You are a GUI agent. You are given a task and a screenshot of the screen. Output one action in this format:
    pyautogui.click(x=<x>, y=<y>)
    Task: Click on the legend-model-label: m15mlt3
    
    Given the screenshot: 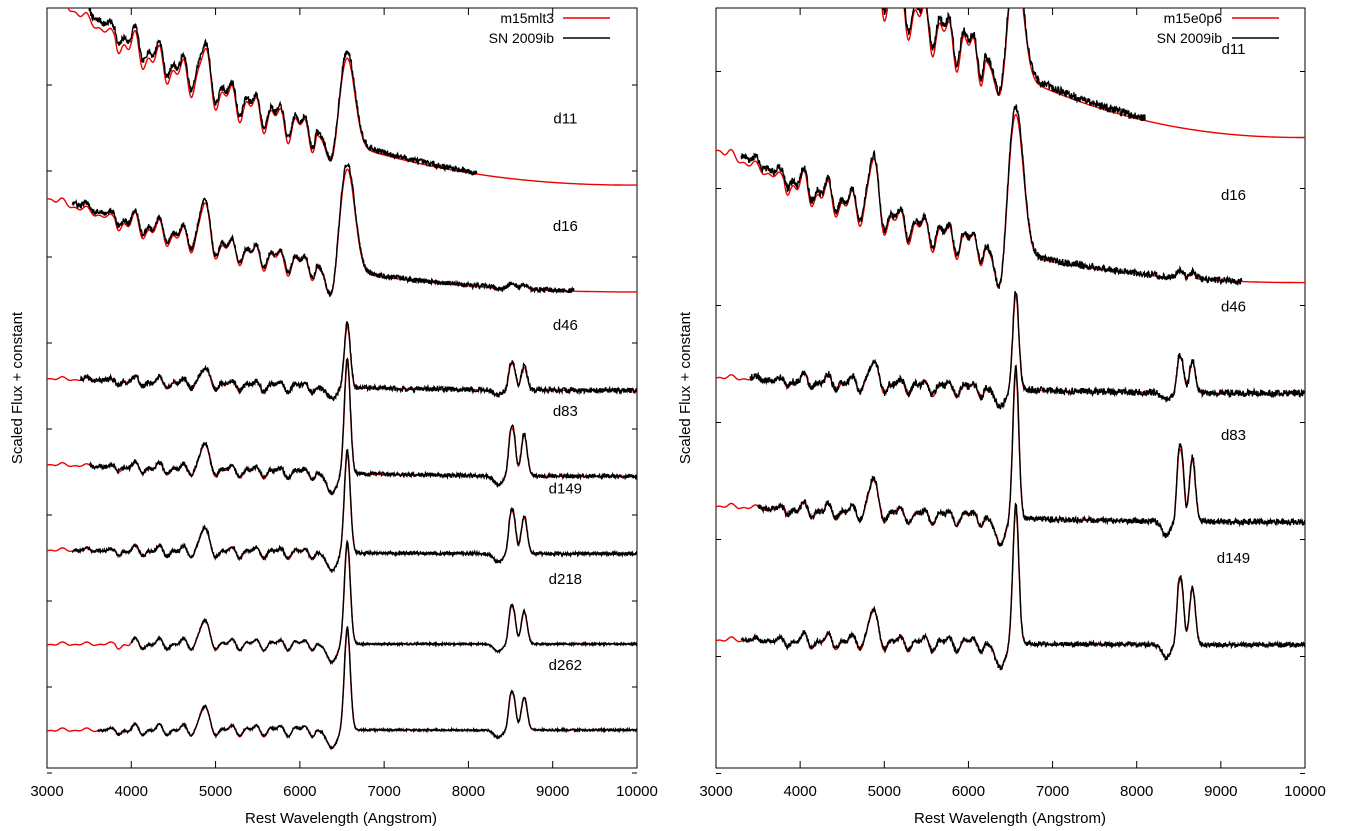 What is the action you would take?
    pyautogui.click(x=527, y=18)
    